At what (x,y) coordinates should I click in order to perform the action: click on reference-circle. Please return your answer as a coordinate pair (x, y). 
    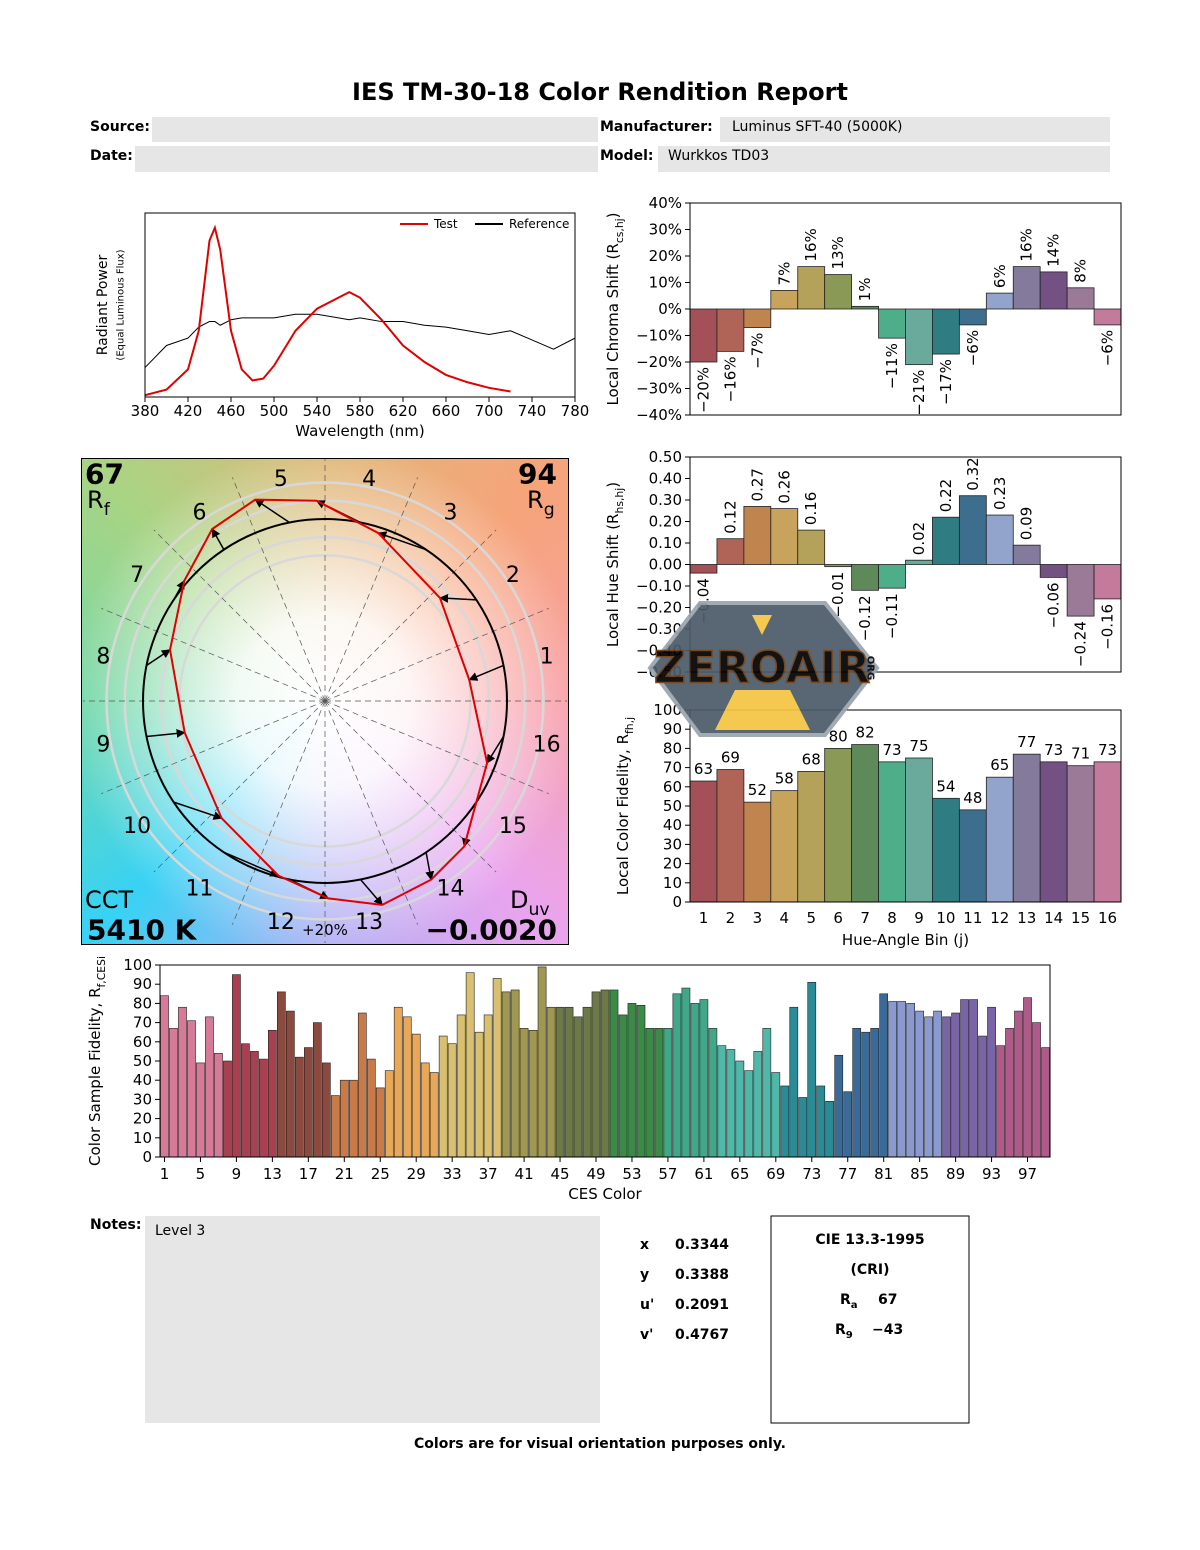
    Looking at the image, I should click on (325, 701).